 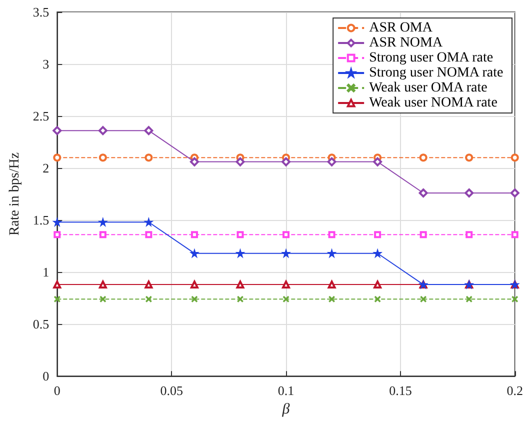 I want to click on y-tick-label: 3.5, so click(x=41, y=12).